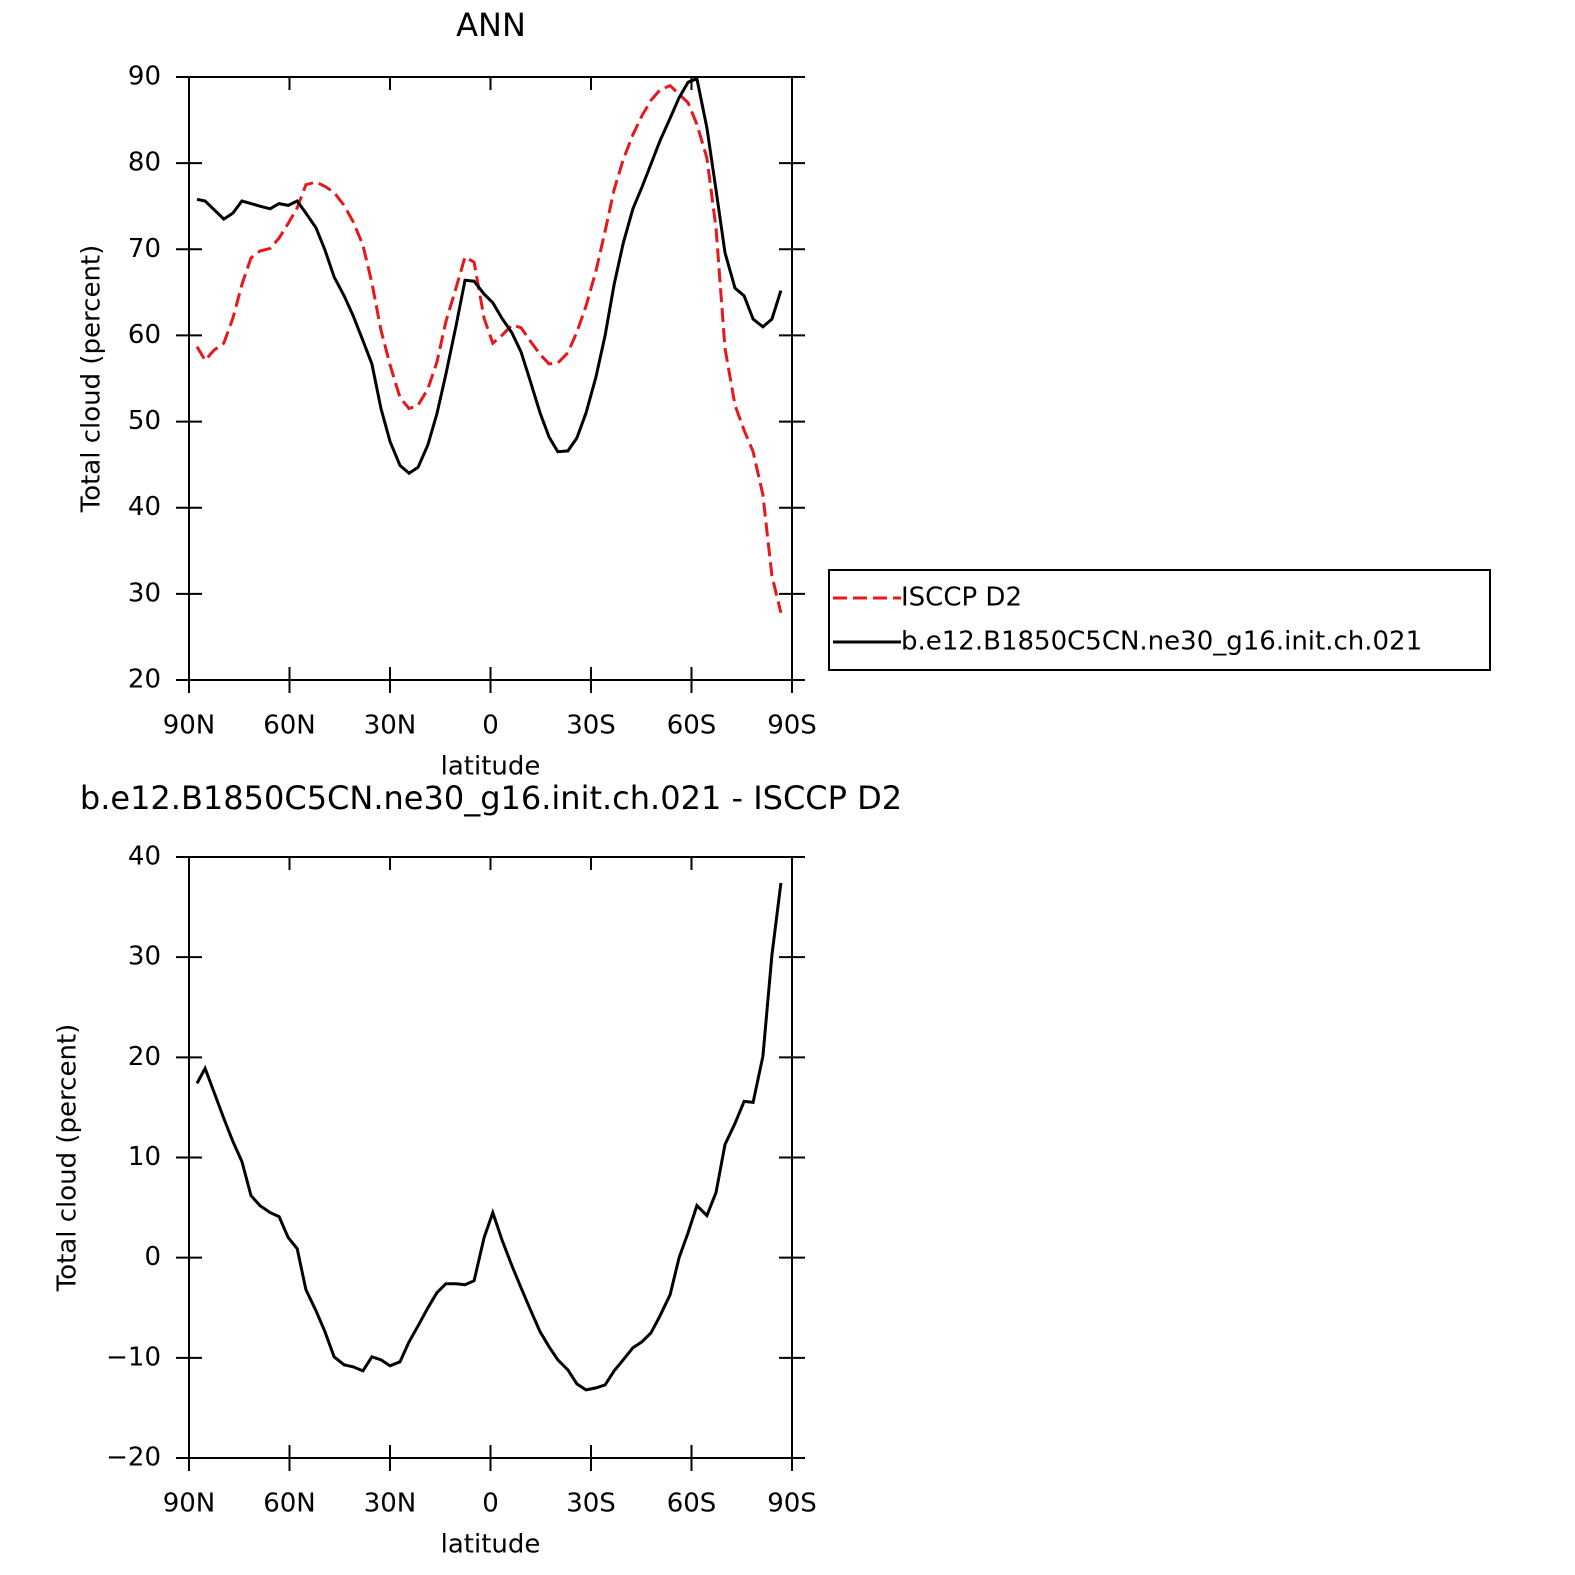 Image resolution: width=1575 pixels, height=1575 pixels. I want to click on legend-label: ISCCP D2, so click(961, 598).